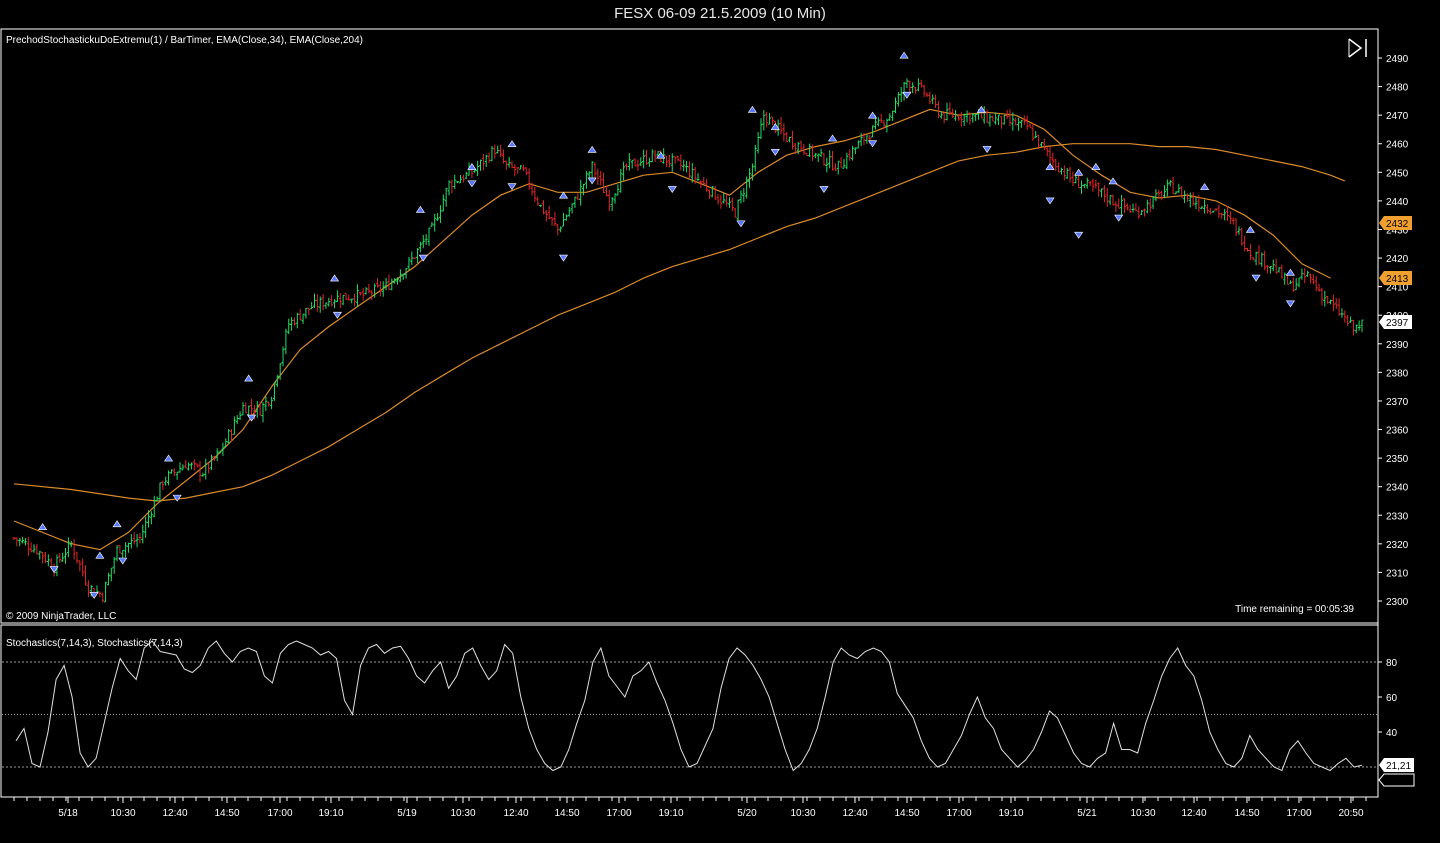  What do you see at coordinates (854, 813) in the screenshot?
I see `time-tick-label: 12:40` at bounding box center [854, 813].